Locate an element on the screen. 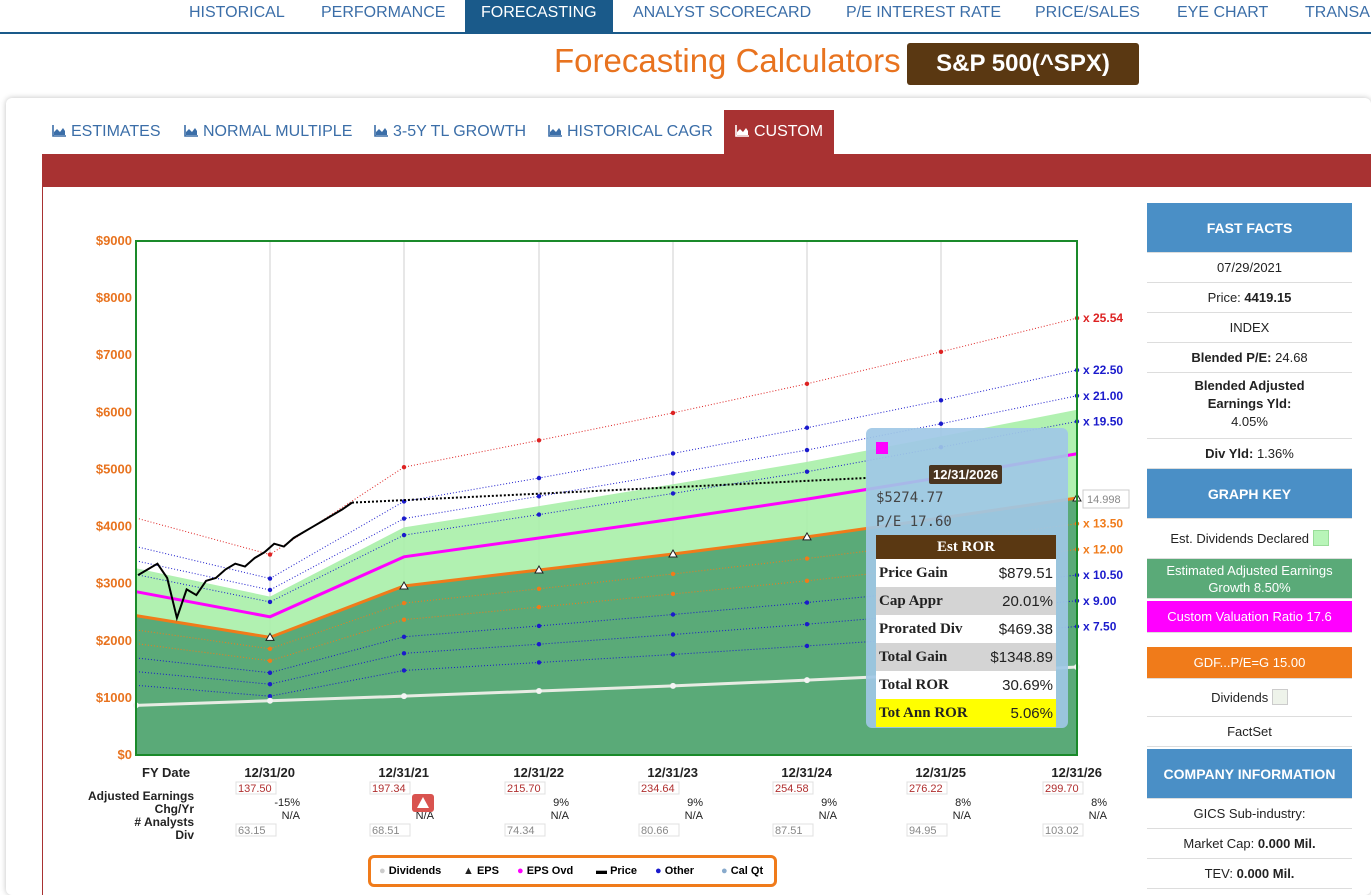 This screenshot has height=895, width=1371. tab-pe-interest-rate: P/E INTEREST RATE is located at coordinates (923, 12).